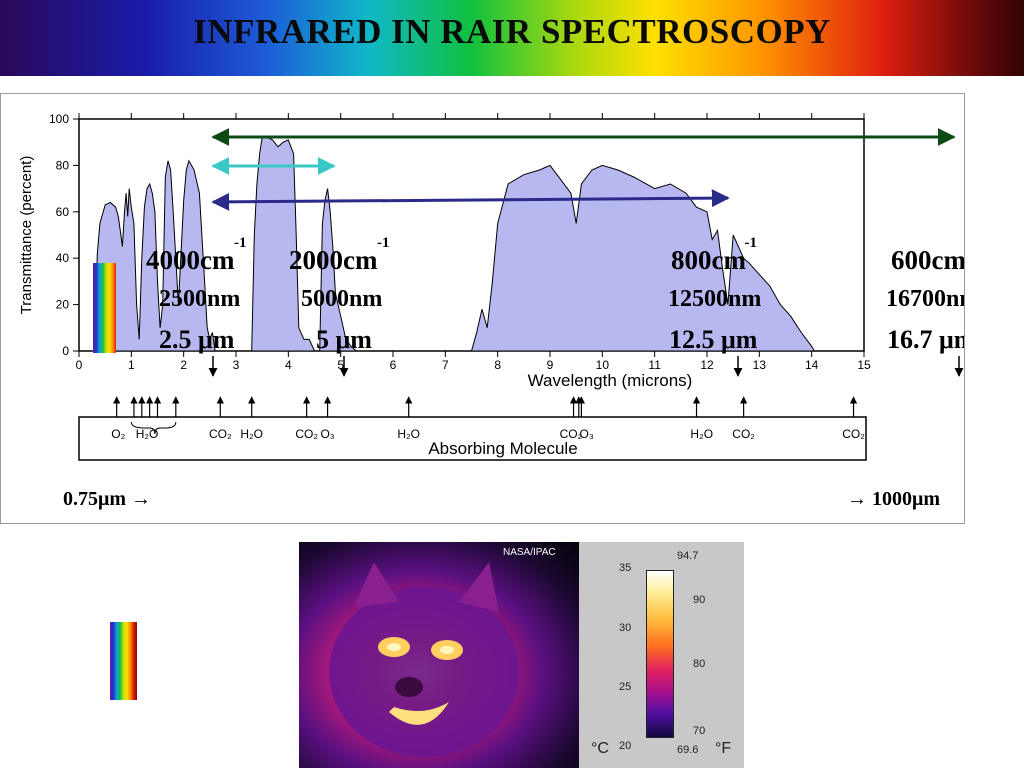  I want to click on micrometer-label: 5 μm, so click(344, 339).